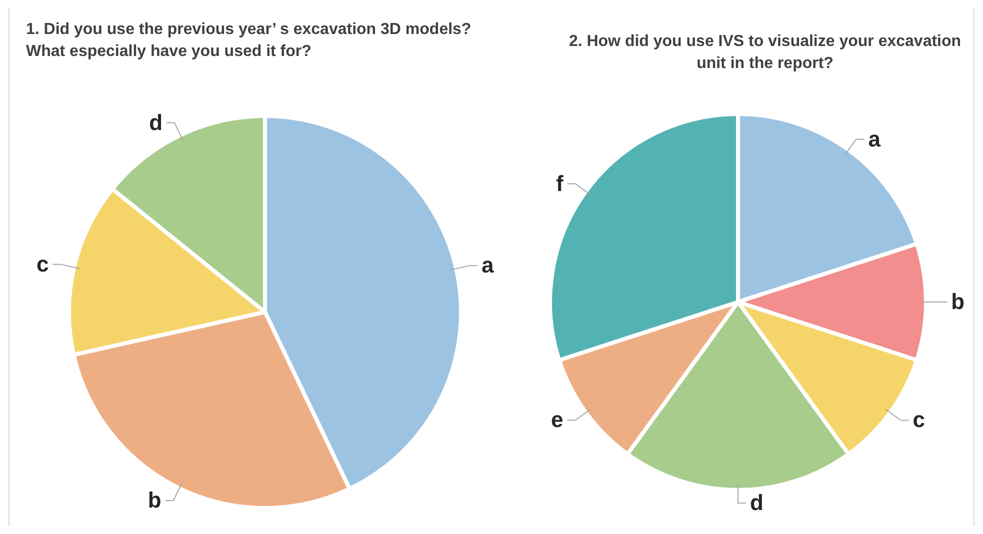 Image resolution: width=983 pixels, height=534 pixels. Describe the element at coordinates (765, 52) in the screenshot. I see `chart-title: 2. How did you use IVS to visualize your excavation unit in the report?` at that location.